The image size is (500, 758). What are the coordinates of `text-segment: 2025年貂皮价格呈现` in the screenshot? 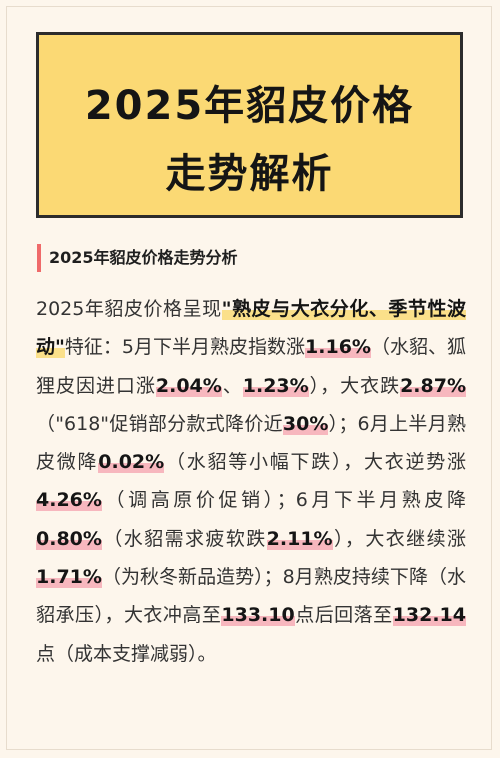 It's located at (129, 309).